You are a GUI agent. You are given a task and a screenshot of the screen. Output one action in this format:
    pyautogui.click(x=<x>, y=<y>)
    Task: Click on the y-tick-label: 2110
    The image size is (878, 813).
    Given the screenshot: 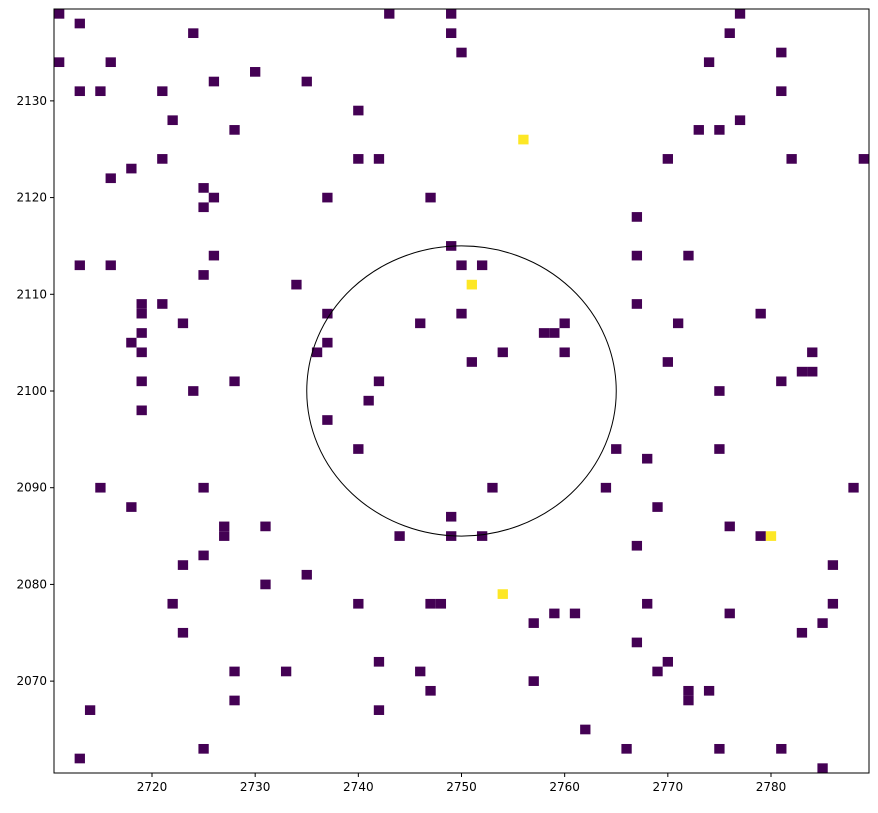 What is the action you would take?
    pyautogui.click(x=31, y=294)
    